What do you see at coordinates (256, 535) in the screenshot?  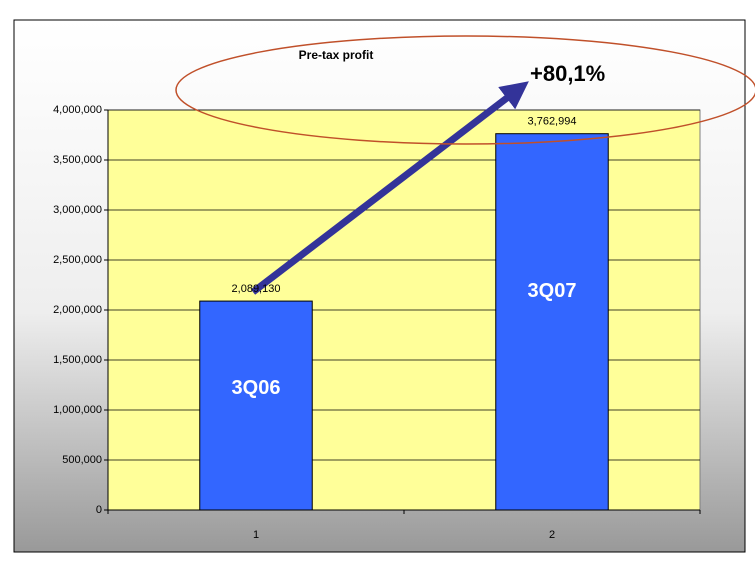 I see `x-tick-label: 1` at bounding box center [256, 535].